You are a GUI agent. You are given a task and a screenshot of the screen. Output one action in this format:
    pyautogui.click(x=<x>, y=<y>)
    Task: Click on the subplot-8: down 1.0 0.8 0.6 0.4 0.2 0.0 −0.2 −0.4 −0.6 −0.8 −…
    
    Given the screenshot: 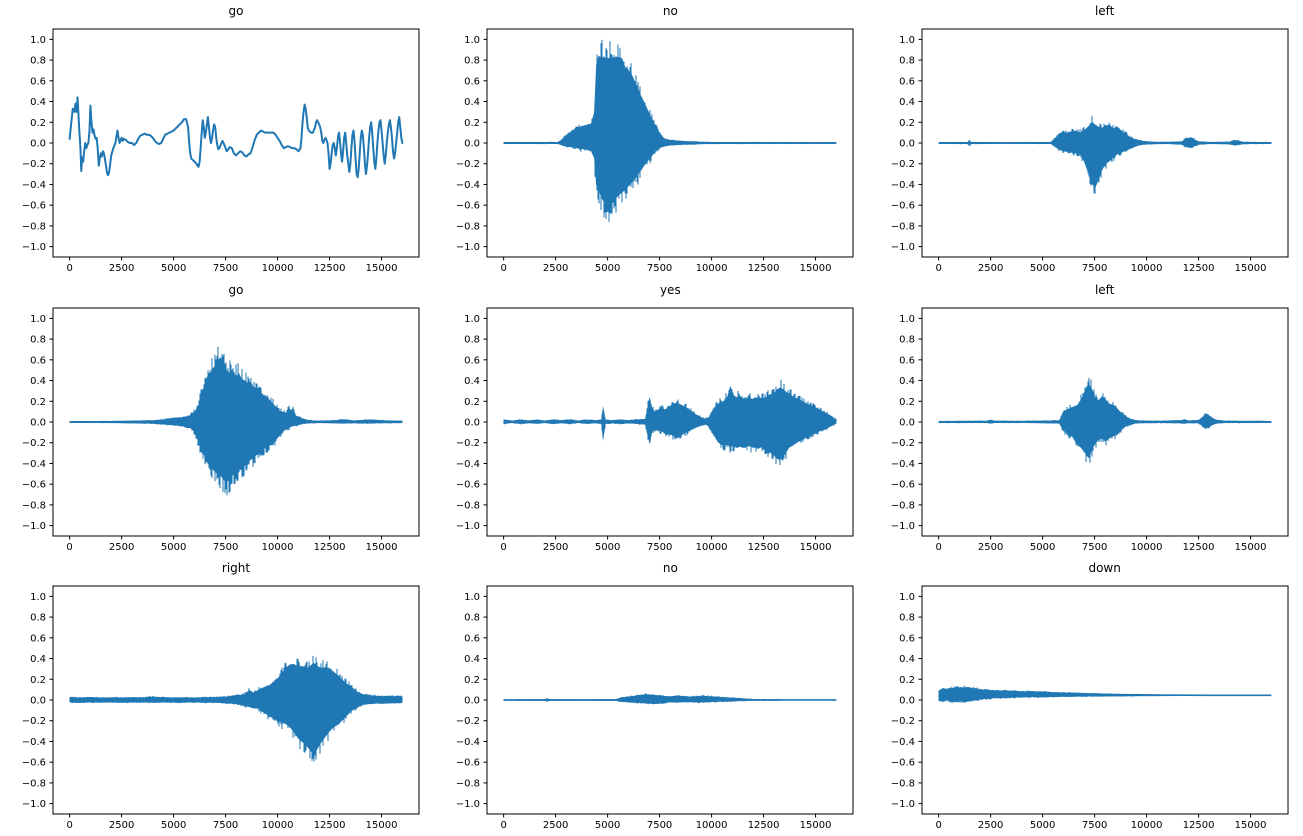 What is the action you would take?
    pyautogui.click(x=1086, y=696)
    